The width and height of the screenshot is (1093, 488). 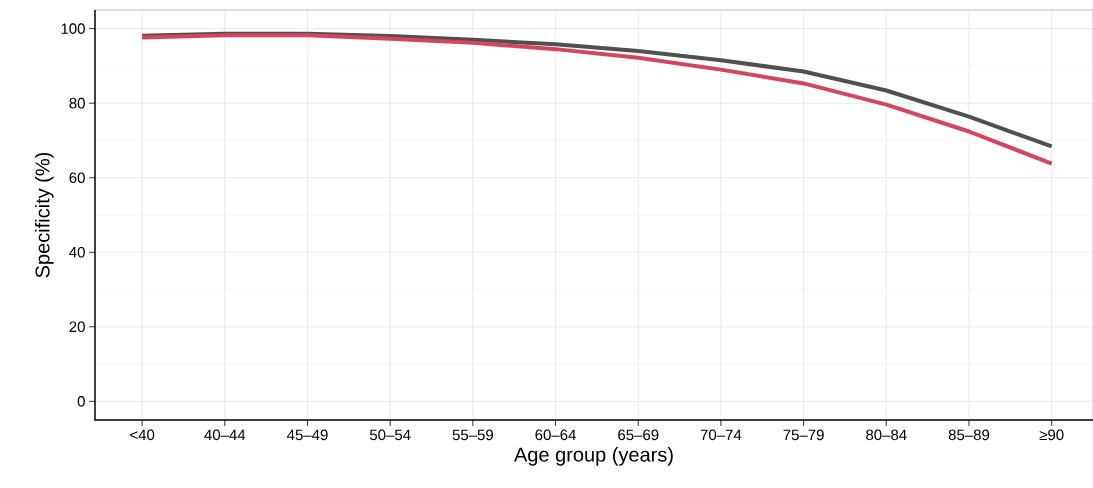 I want to click on y-axis-title: Specificity (%), so click(x=44, y=215).